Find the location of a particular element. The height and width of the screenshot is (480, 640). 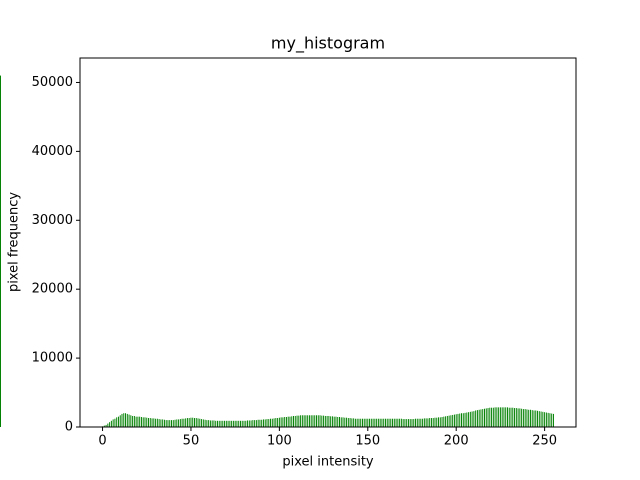

x-tick-label: 100 is located at coordinates (279, 441).